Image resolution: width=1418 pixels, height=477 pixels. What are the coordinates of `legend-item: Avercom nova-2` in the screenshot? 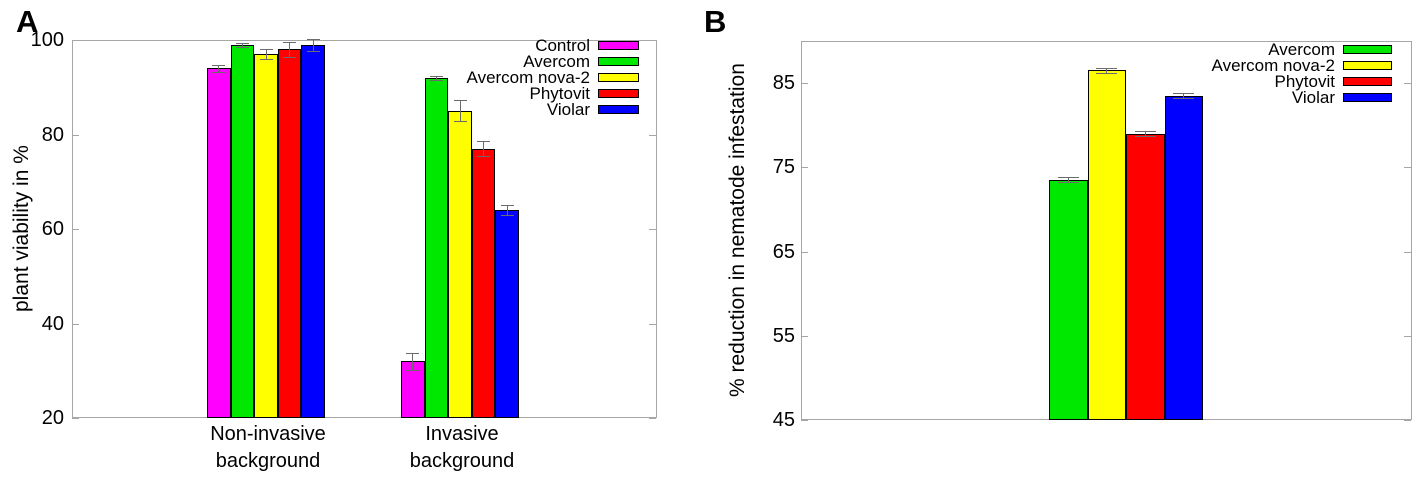 It's located at (1216, 65).